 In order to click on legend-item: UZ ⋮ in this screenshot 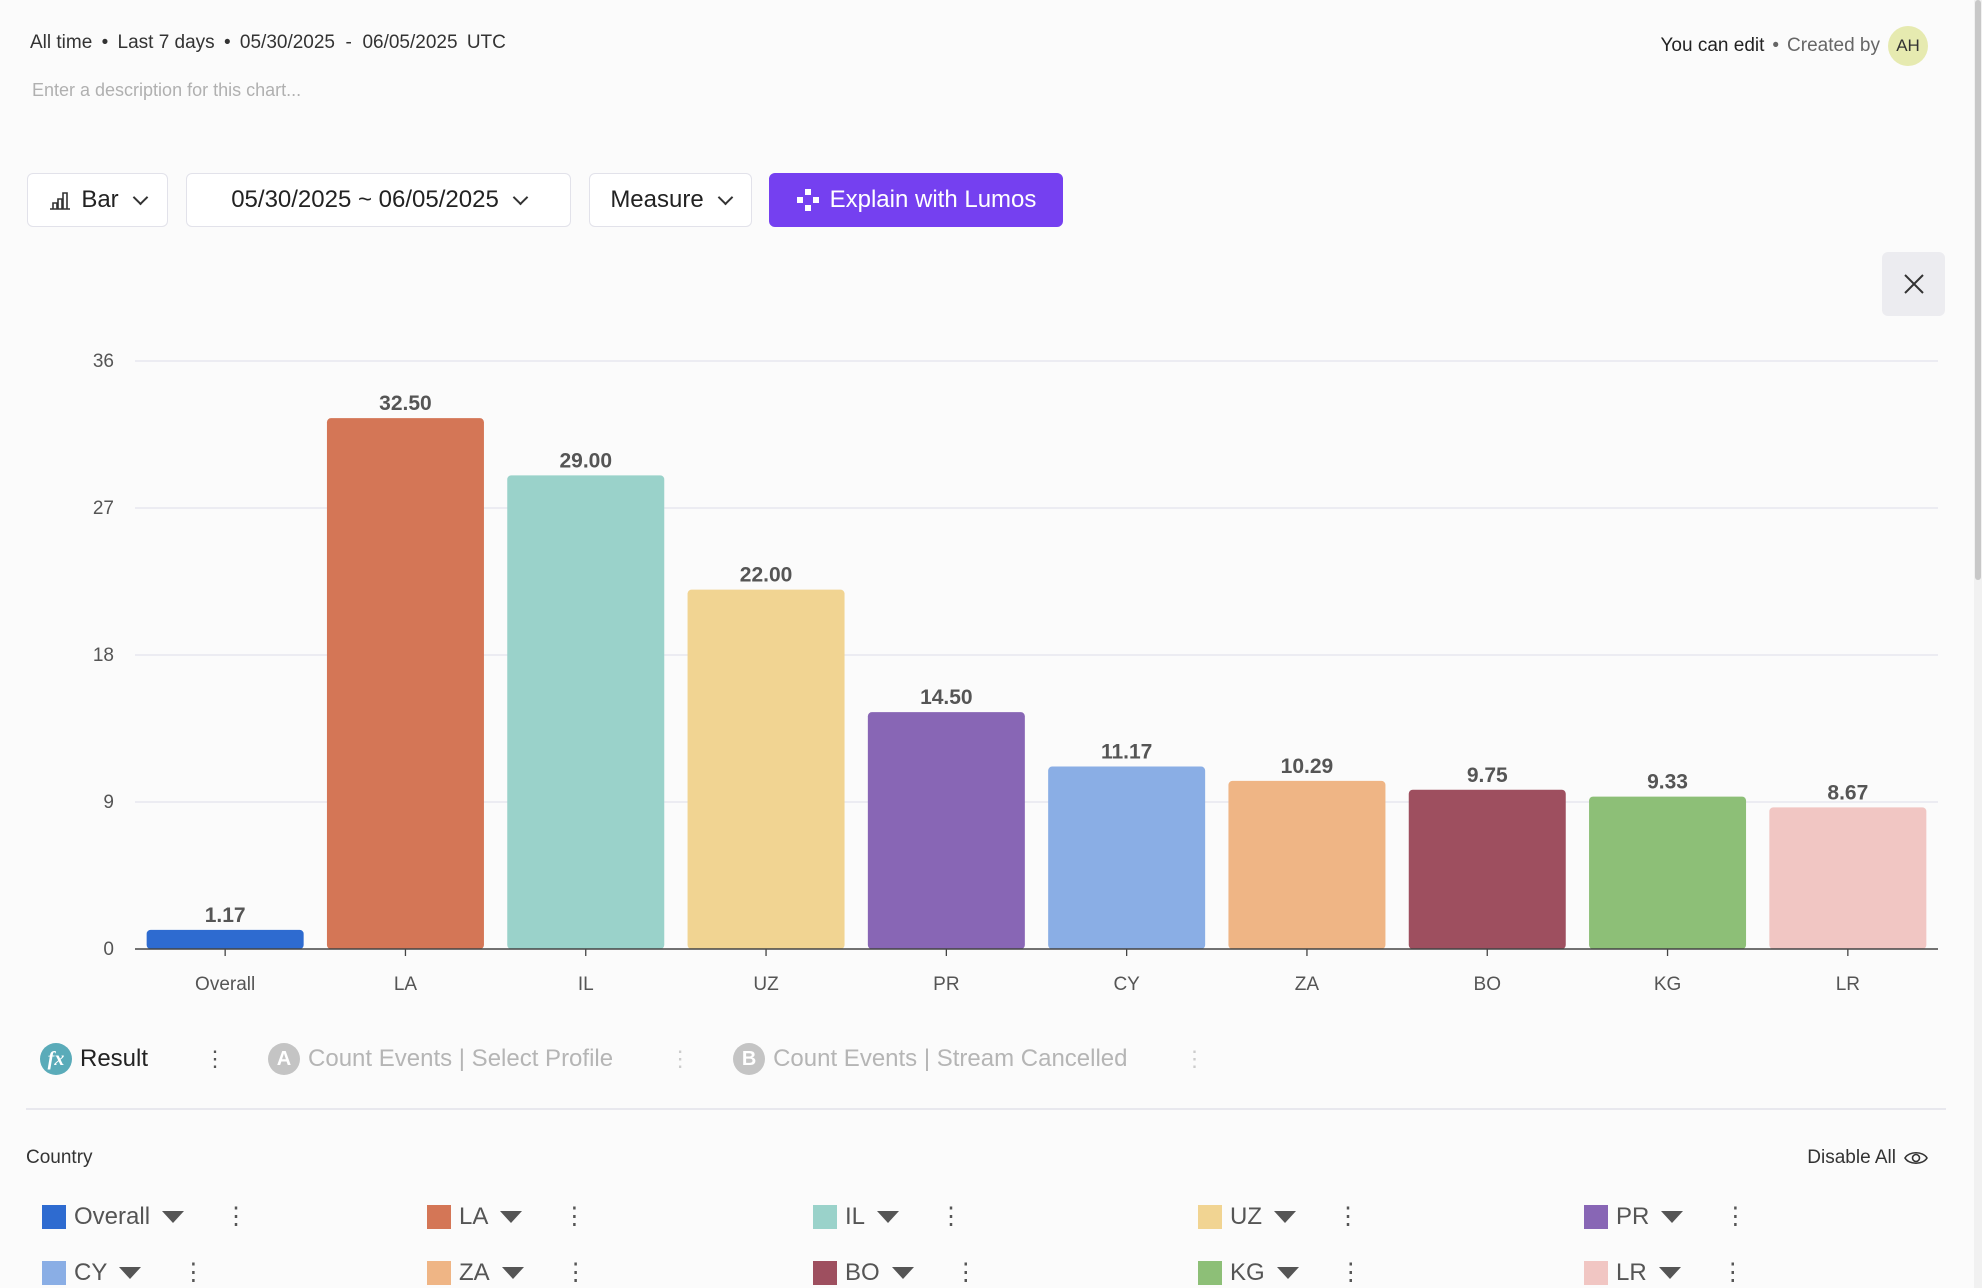, I will do `click(1279, 1216)`.